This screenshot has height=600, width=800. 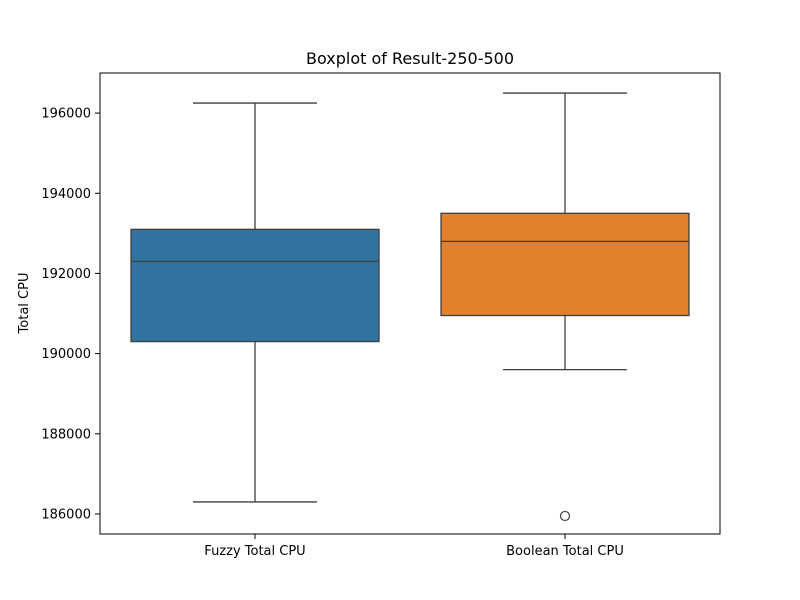 I want to click on y-tick-label: 188000, so click(x=66, y=434).